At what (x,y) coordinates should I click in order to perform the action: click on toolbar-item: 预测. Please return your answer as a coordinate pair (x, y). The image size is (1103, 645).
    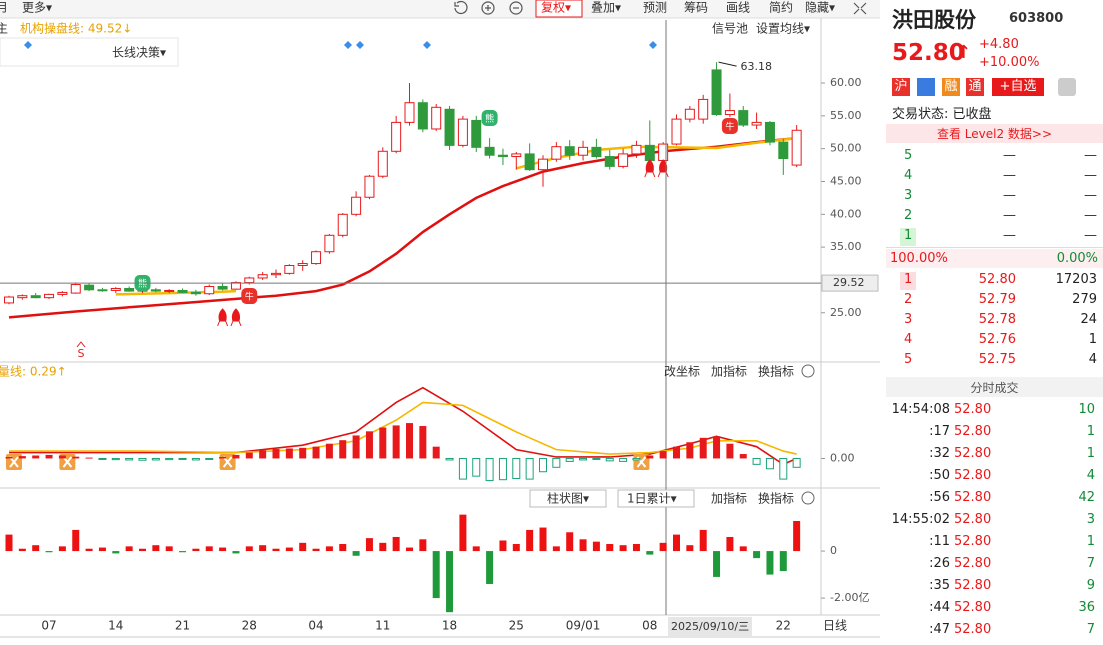
    Looking at the image, I should click on (655, 8).